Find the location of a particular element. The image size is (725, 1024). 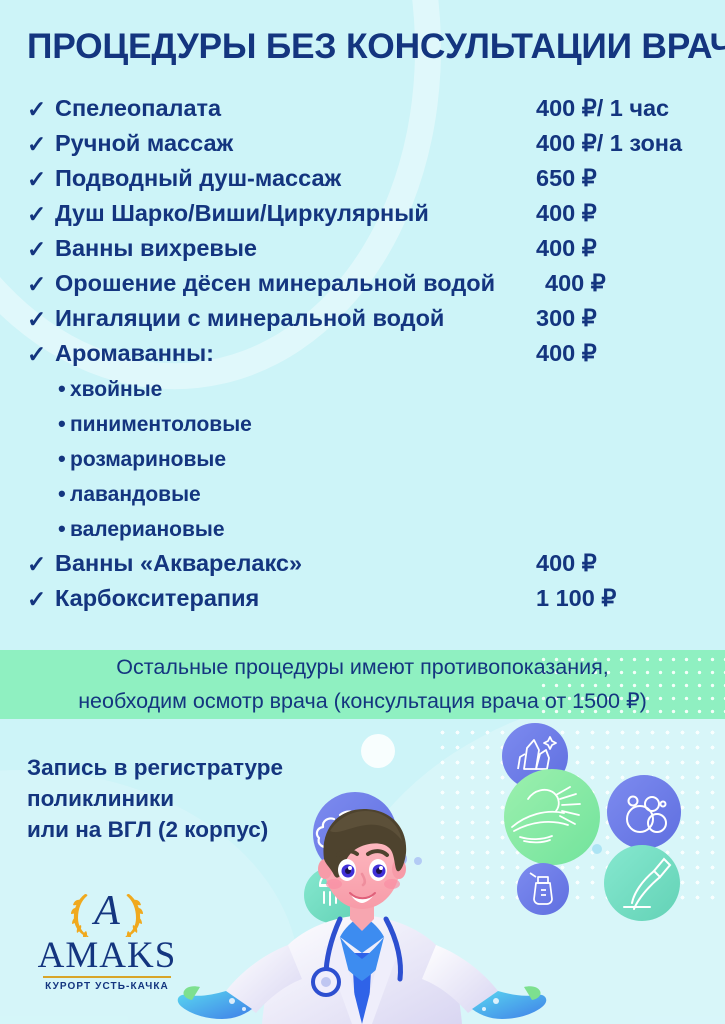

service-row: ✓ Аромаванны: 400 ₽ is located at coordinates (362, 354).